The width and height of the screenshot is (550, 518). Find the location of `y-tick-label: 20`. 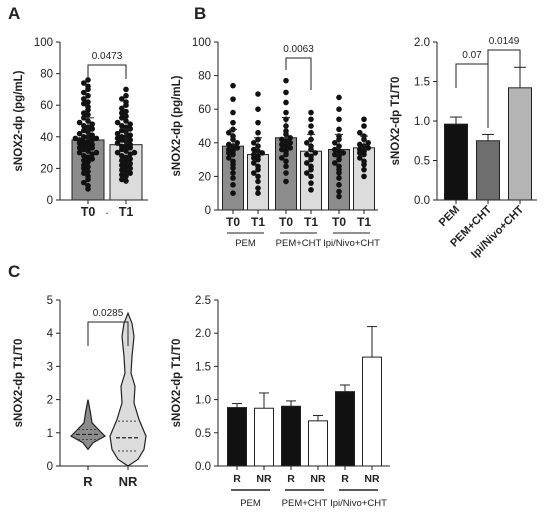

y-tick-label: 20 is located at coordinates (46, 169).